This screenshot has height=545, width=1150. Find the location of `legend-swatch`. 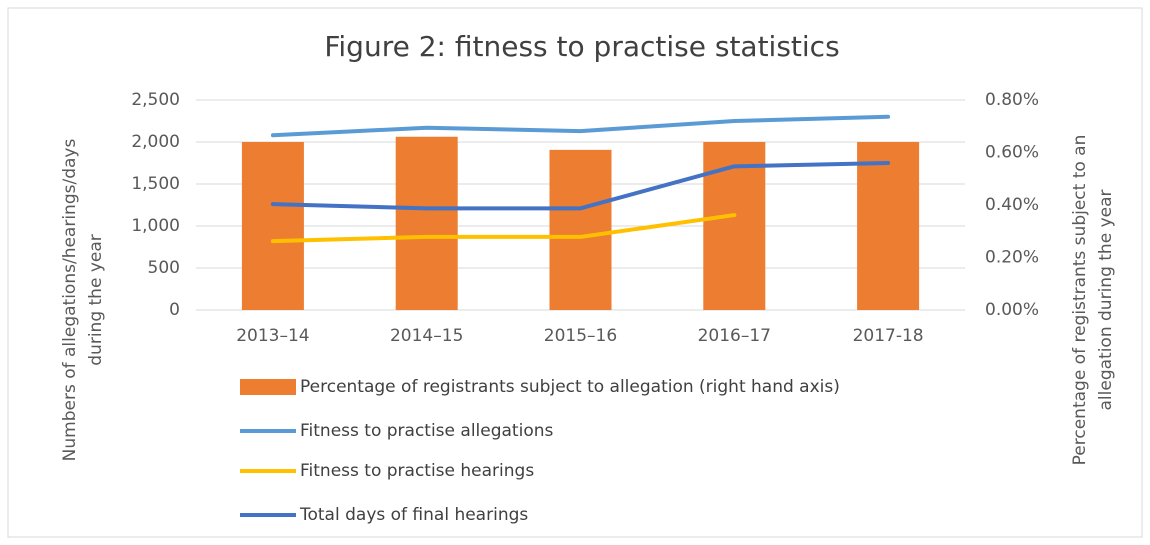

legend-swatch is located at coordinates (268, 387).